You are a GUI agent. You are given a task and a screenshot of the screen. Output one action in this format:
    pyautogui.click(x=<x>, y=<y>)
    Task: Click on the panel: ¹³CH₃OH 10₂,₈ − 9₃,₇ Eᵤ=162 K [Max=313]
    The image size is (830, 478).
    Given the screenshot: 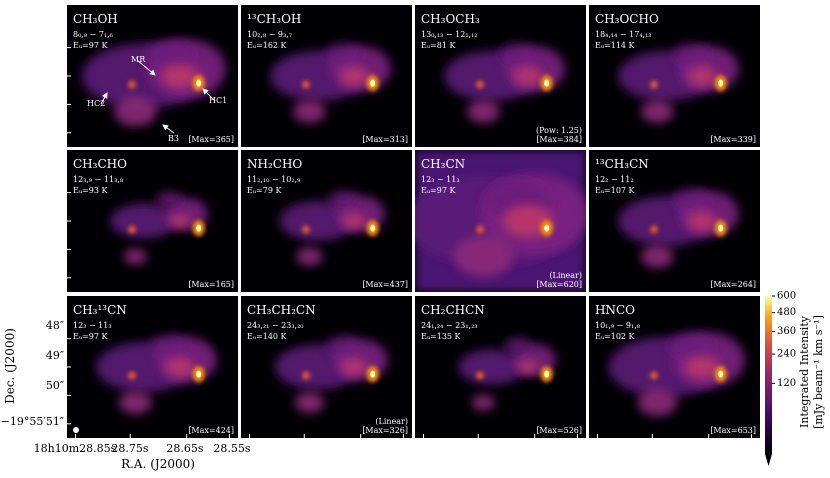 What is the action you would take?
    pyautogui.click(x=326, y=76)
    